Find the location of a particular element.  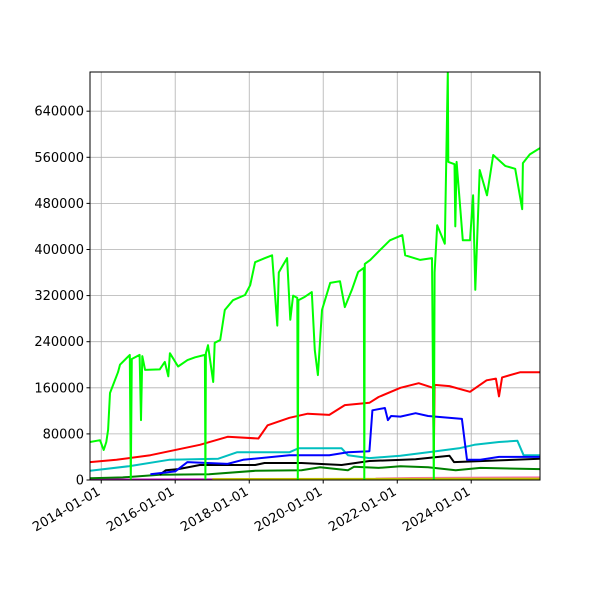

y-tick-label: 160000 is located at coordinates (59, 388).